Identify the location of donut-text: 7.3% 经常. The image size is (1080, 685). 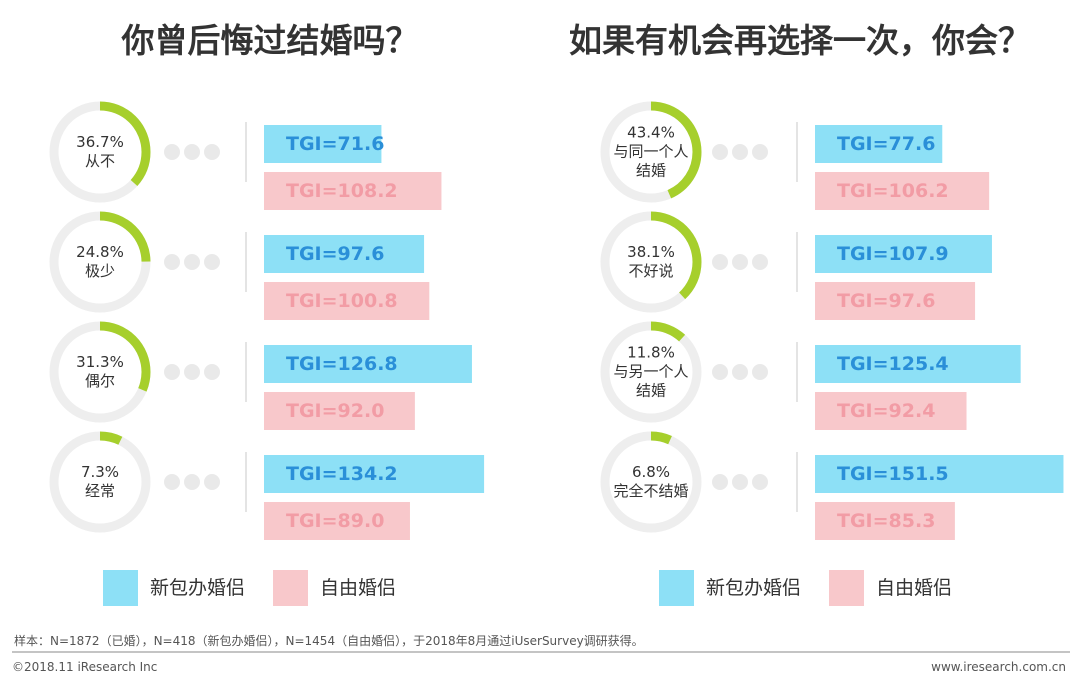
(100, 482).